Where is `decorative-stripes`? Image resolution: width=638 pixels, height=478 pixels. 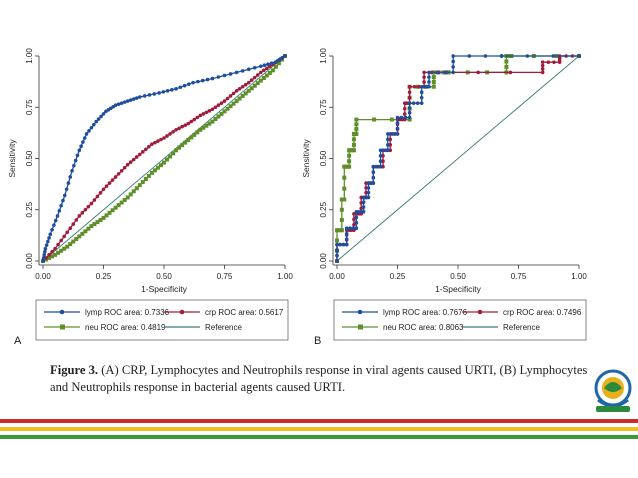
decorative-stripes is located at coordinates (319, 429).